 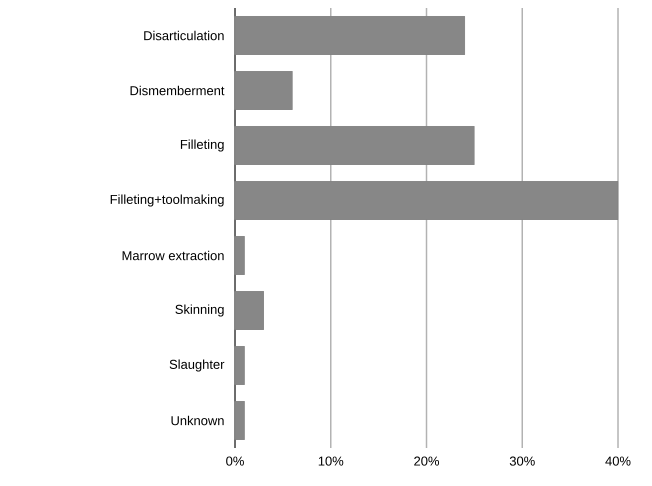 What do you see at coordinates (184, 35) in the screenshot?
I see `y-tick-label: Disarticulation` at bounding box center [184, 35].